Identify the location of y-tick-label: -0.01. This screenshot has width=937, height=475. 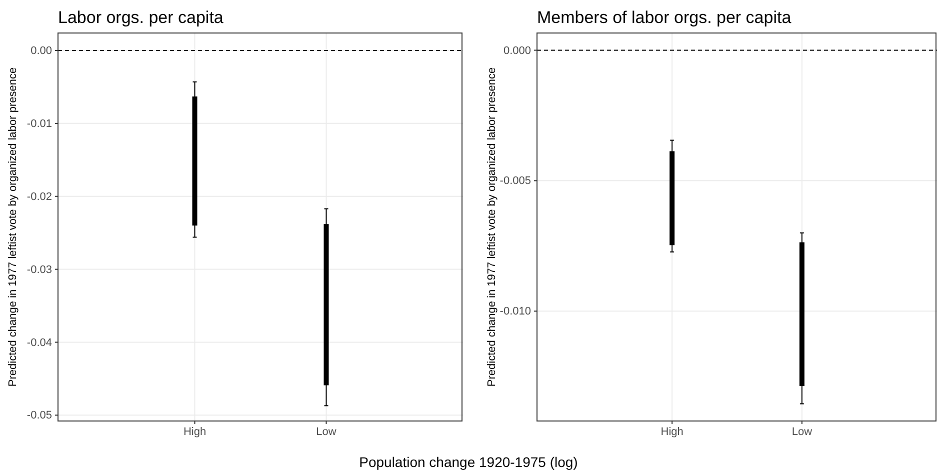
(39, 124).